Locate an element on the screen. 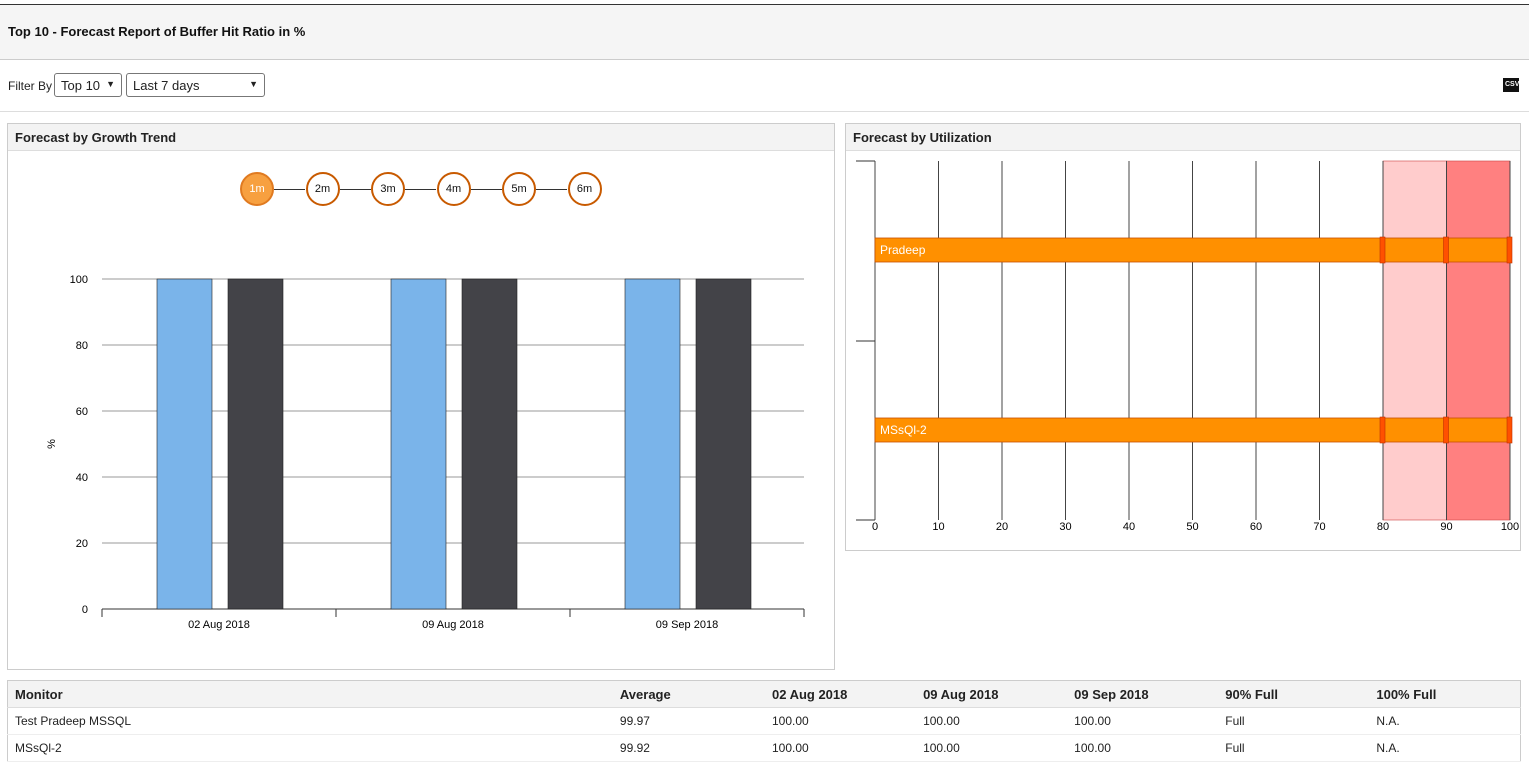 This screenshot has height=780, width=1529. range-select-value: Last 7 days is located at coordinates (166, 85).